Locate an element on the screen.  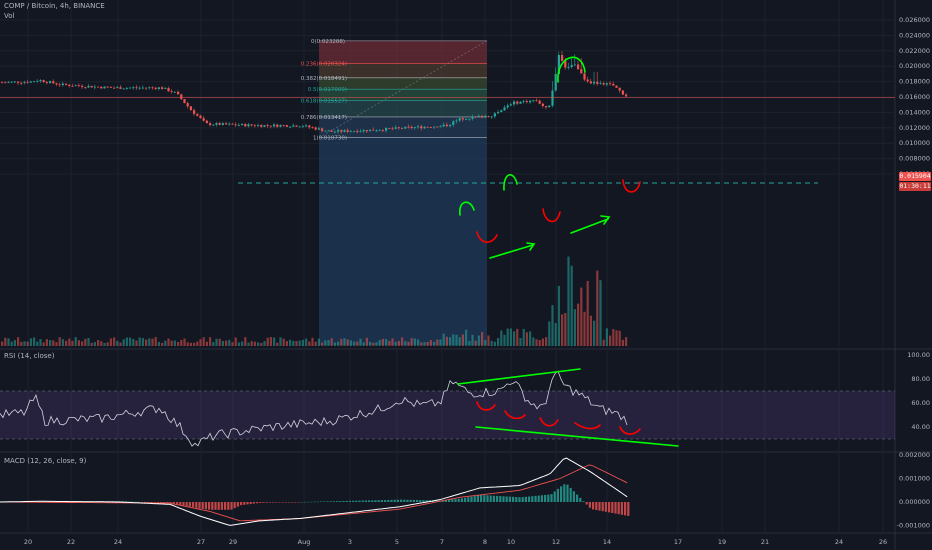
volume-legend: Vol is located at coordinates (9, 16).